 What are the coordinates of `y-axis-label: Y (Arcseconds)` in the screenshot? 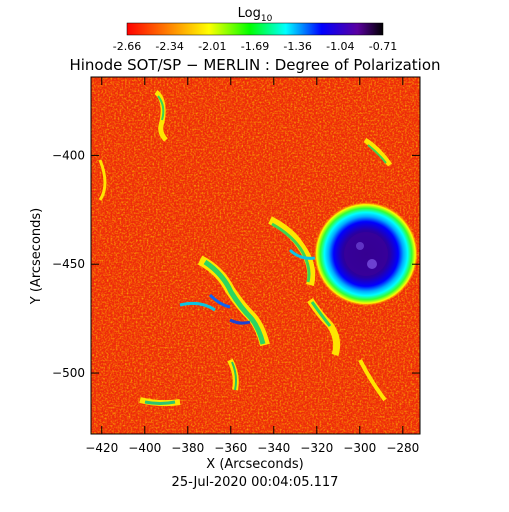 It's located at (36, 256).